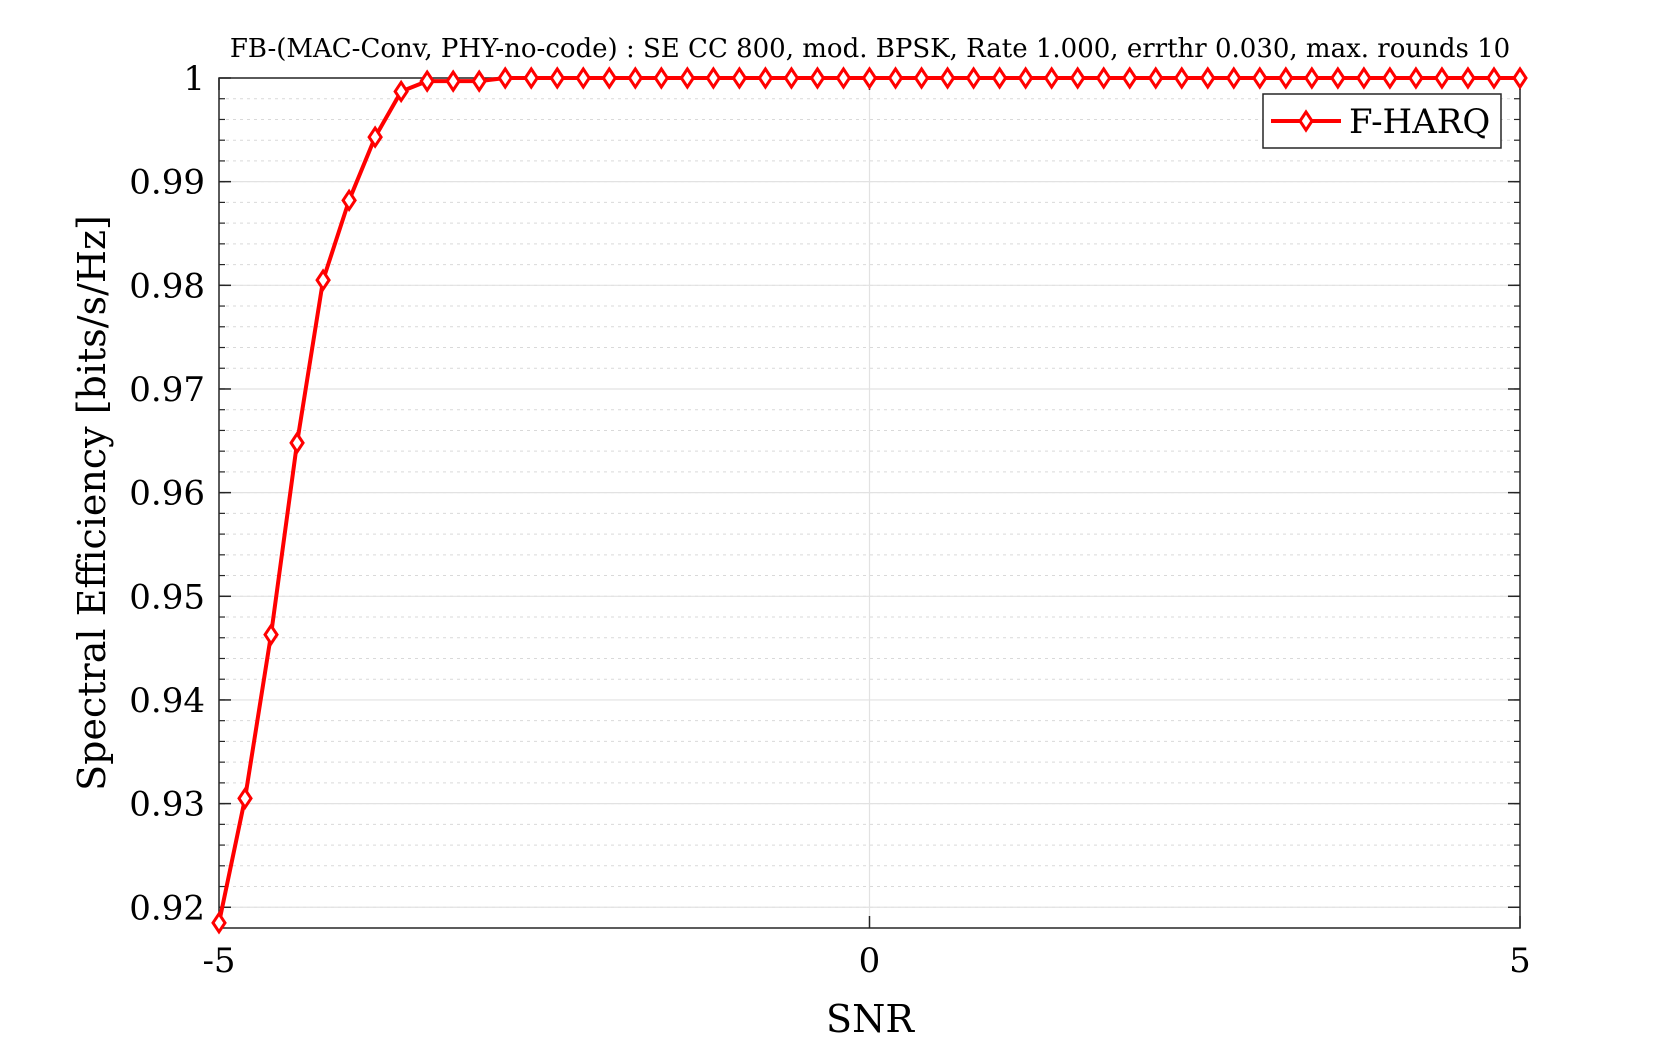  Describe the element at coordinates (167, 701) in the screenshot. I see `y-tick-label: 0.94` at that location.